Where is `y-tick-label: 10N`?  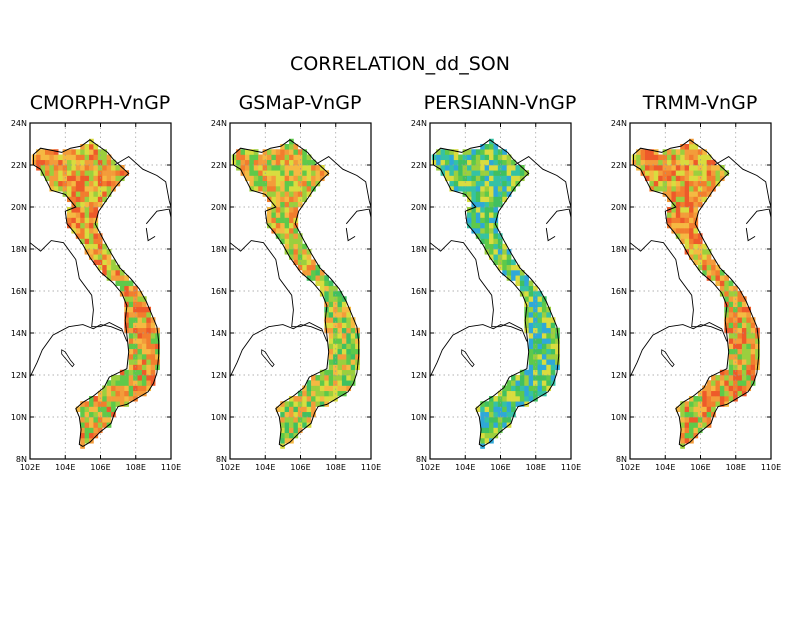
y-tick-label: 10N is located at coordinates (619, 417).